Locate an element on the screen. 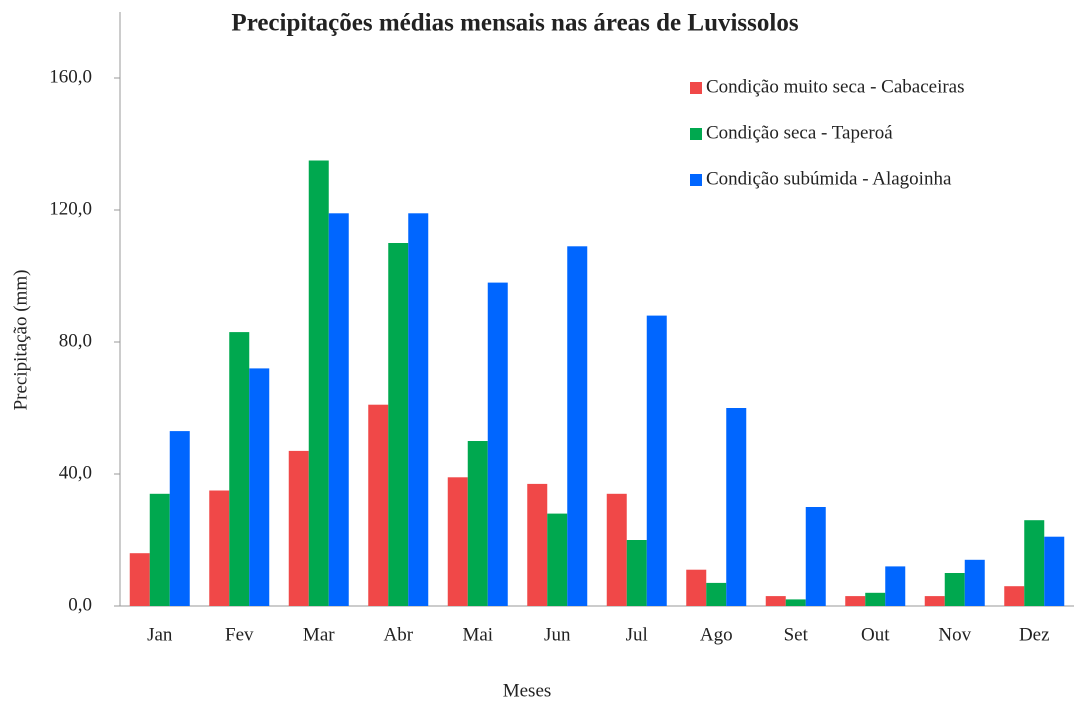  x-tick-label: Nov is located at coordinates (954, 634).